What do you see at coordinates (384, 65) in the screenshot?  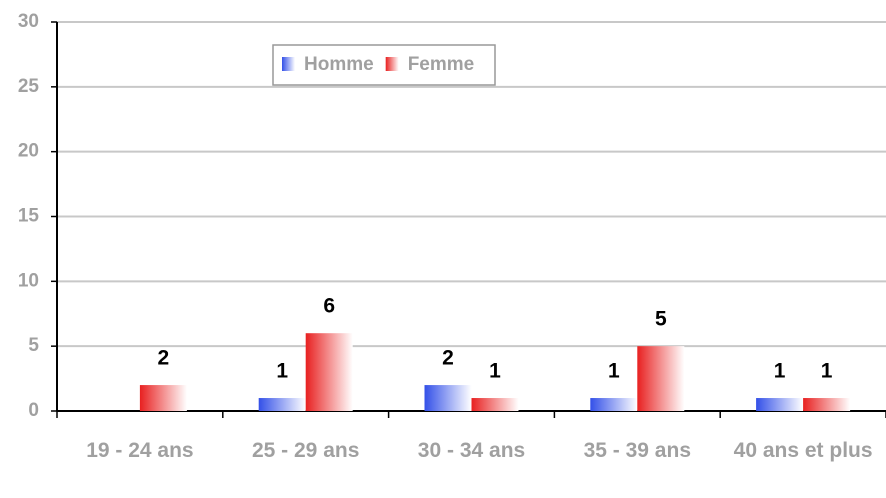 I see `legend-box` at bounding box center [384, 65].